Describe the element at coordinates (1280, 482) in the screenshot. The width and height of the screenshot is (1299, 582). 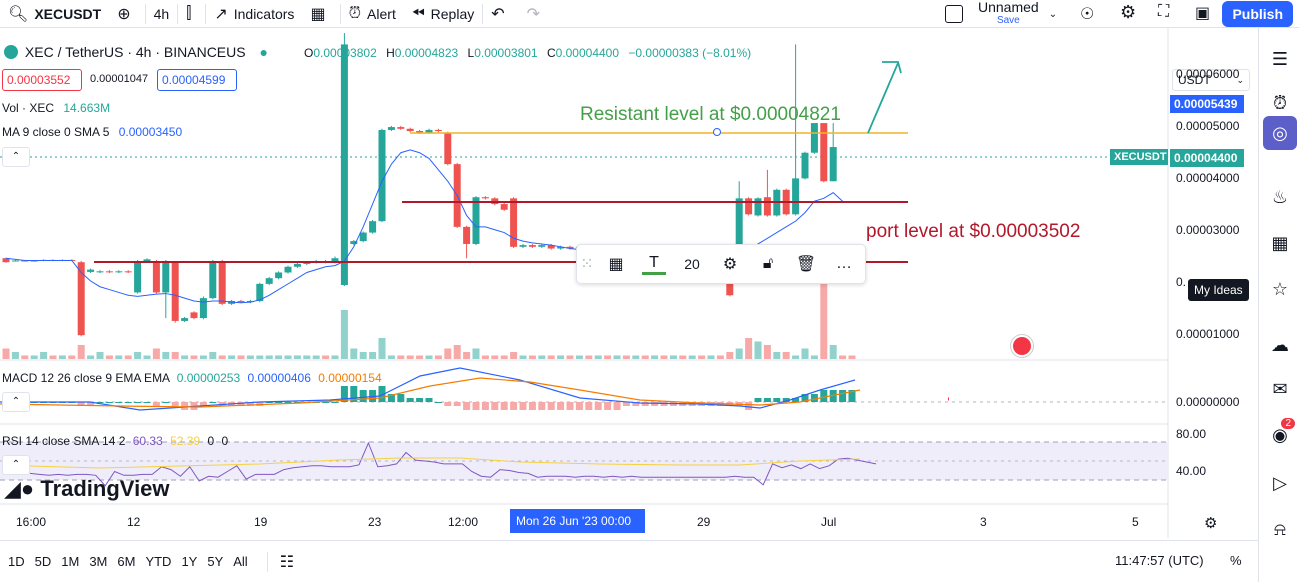
I see `play-circle-icon: ▷` at that location.